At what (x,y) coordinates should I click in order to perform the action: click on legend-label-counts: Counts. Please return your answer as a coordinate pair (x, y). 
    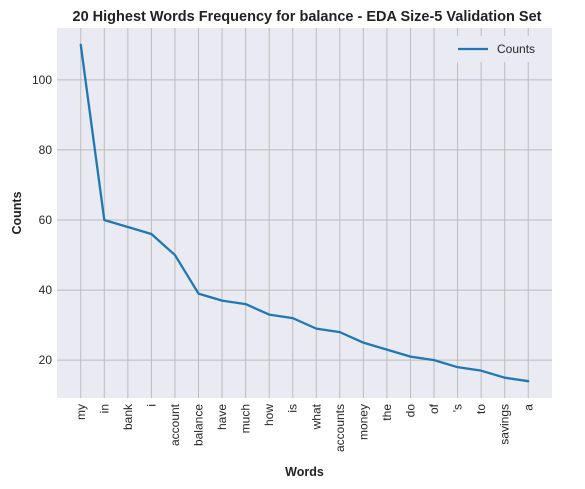
    Looking at the image, I should click on (516, 49).